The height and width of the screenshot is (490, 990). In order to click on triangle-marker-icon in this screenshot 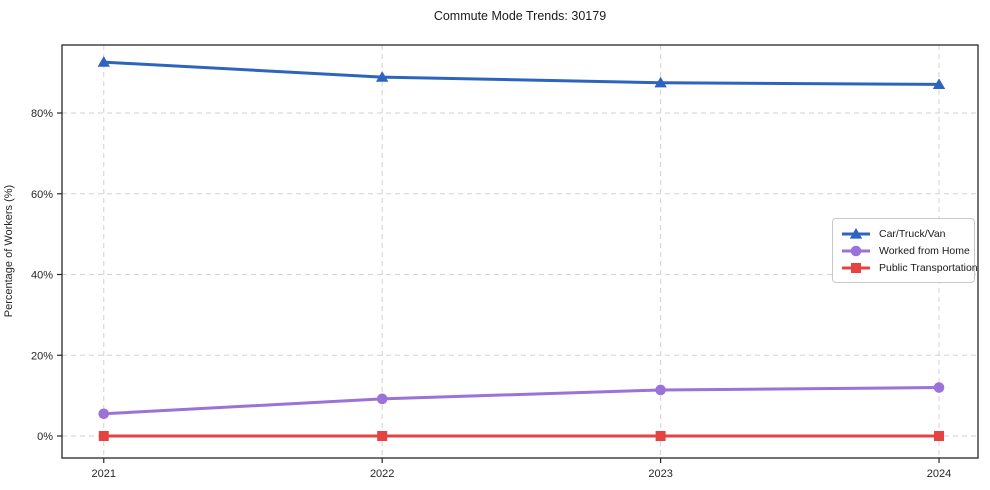, I will do `click(856, 233)`.